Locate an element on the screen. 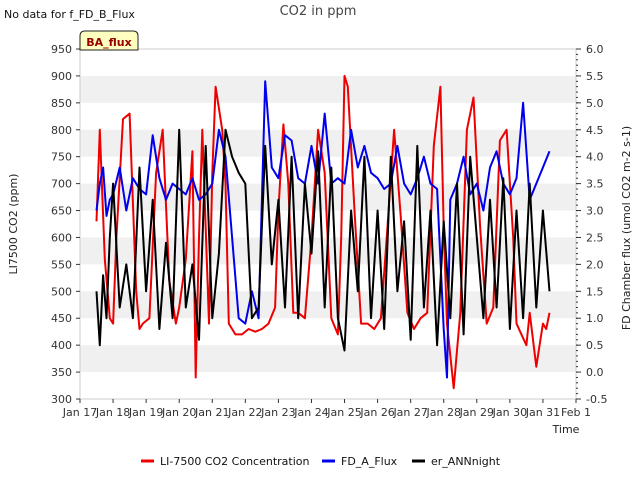  y-tick-label: 400 is located at coordinates (61, 345).